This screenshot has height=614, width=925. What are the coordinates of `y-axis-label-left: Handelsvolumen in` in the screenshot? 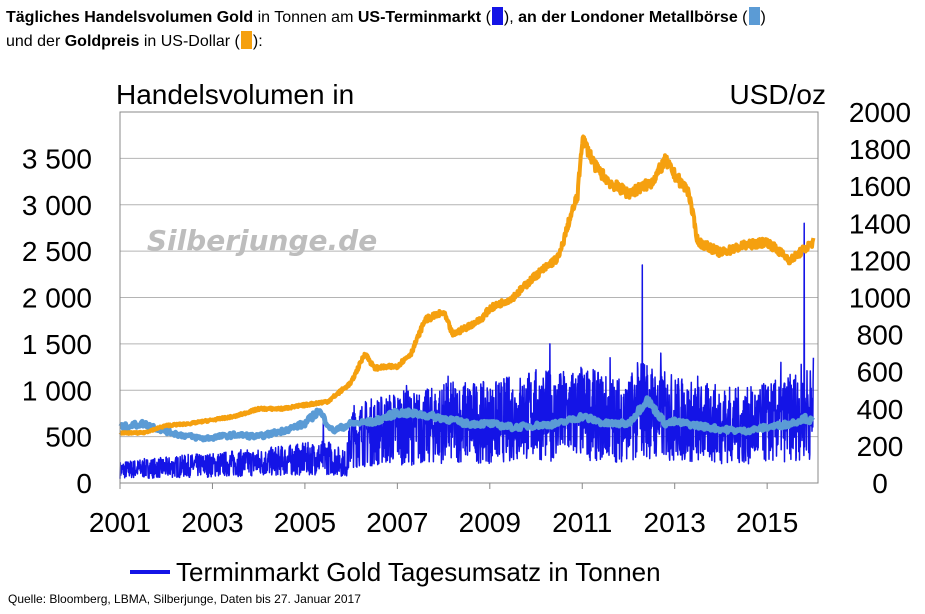 It's located at (235, 94).